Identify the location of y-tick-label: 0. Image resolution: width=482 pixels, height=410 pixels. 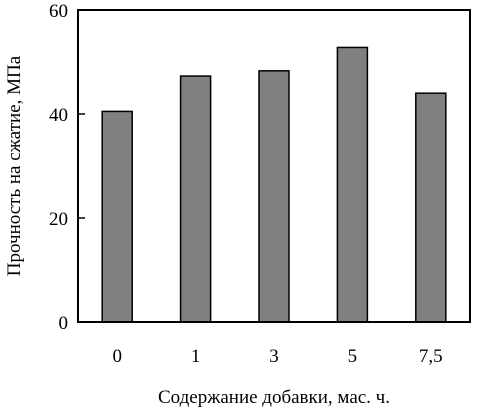
(64, 323).